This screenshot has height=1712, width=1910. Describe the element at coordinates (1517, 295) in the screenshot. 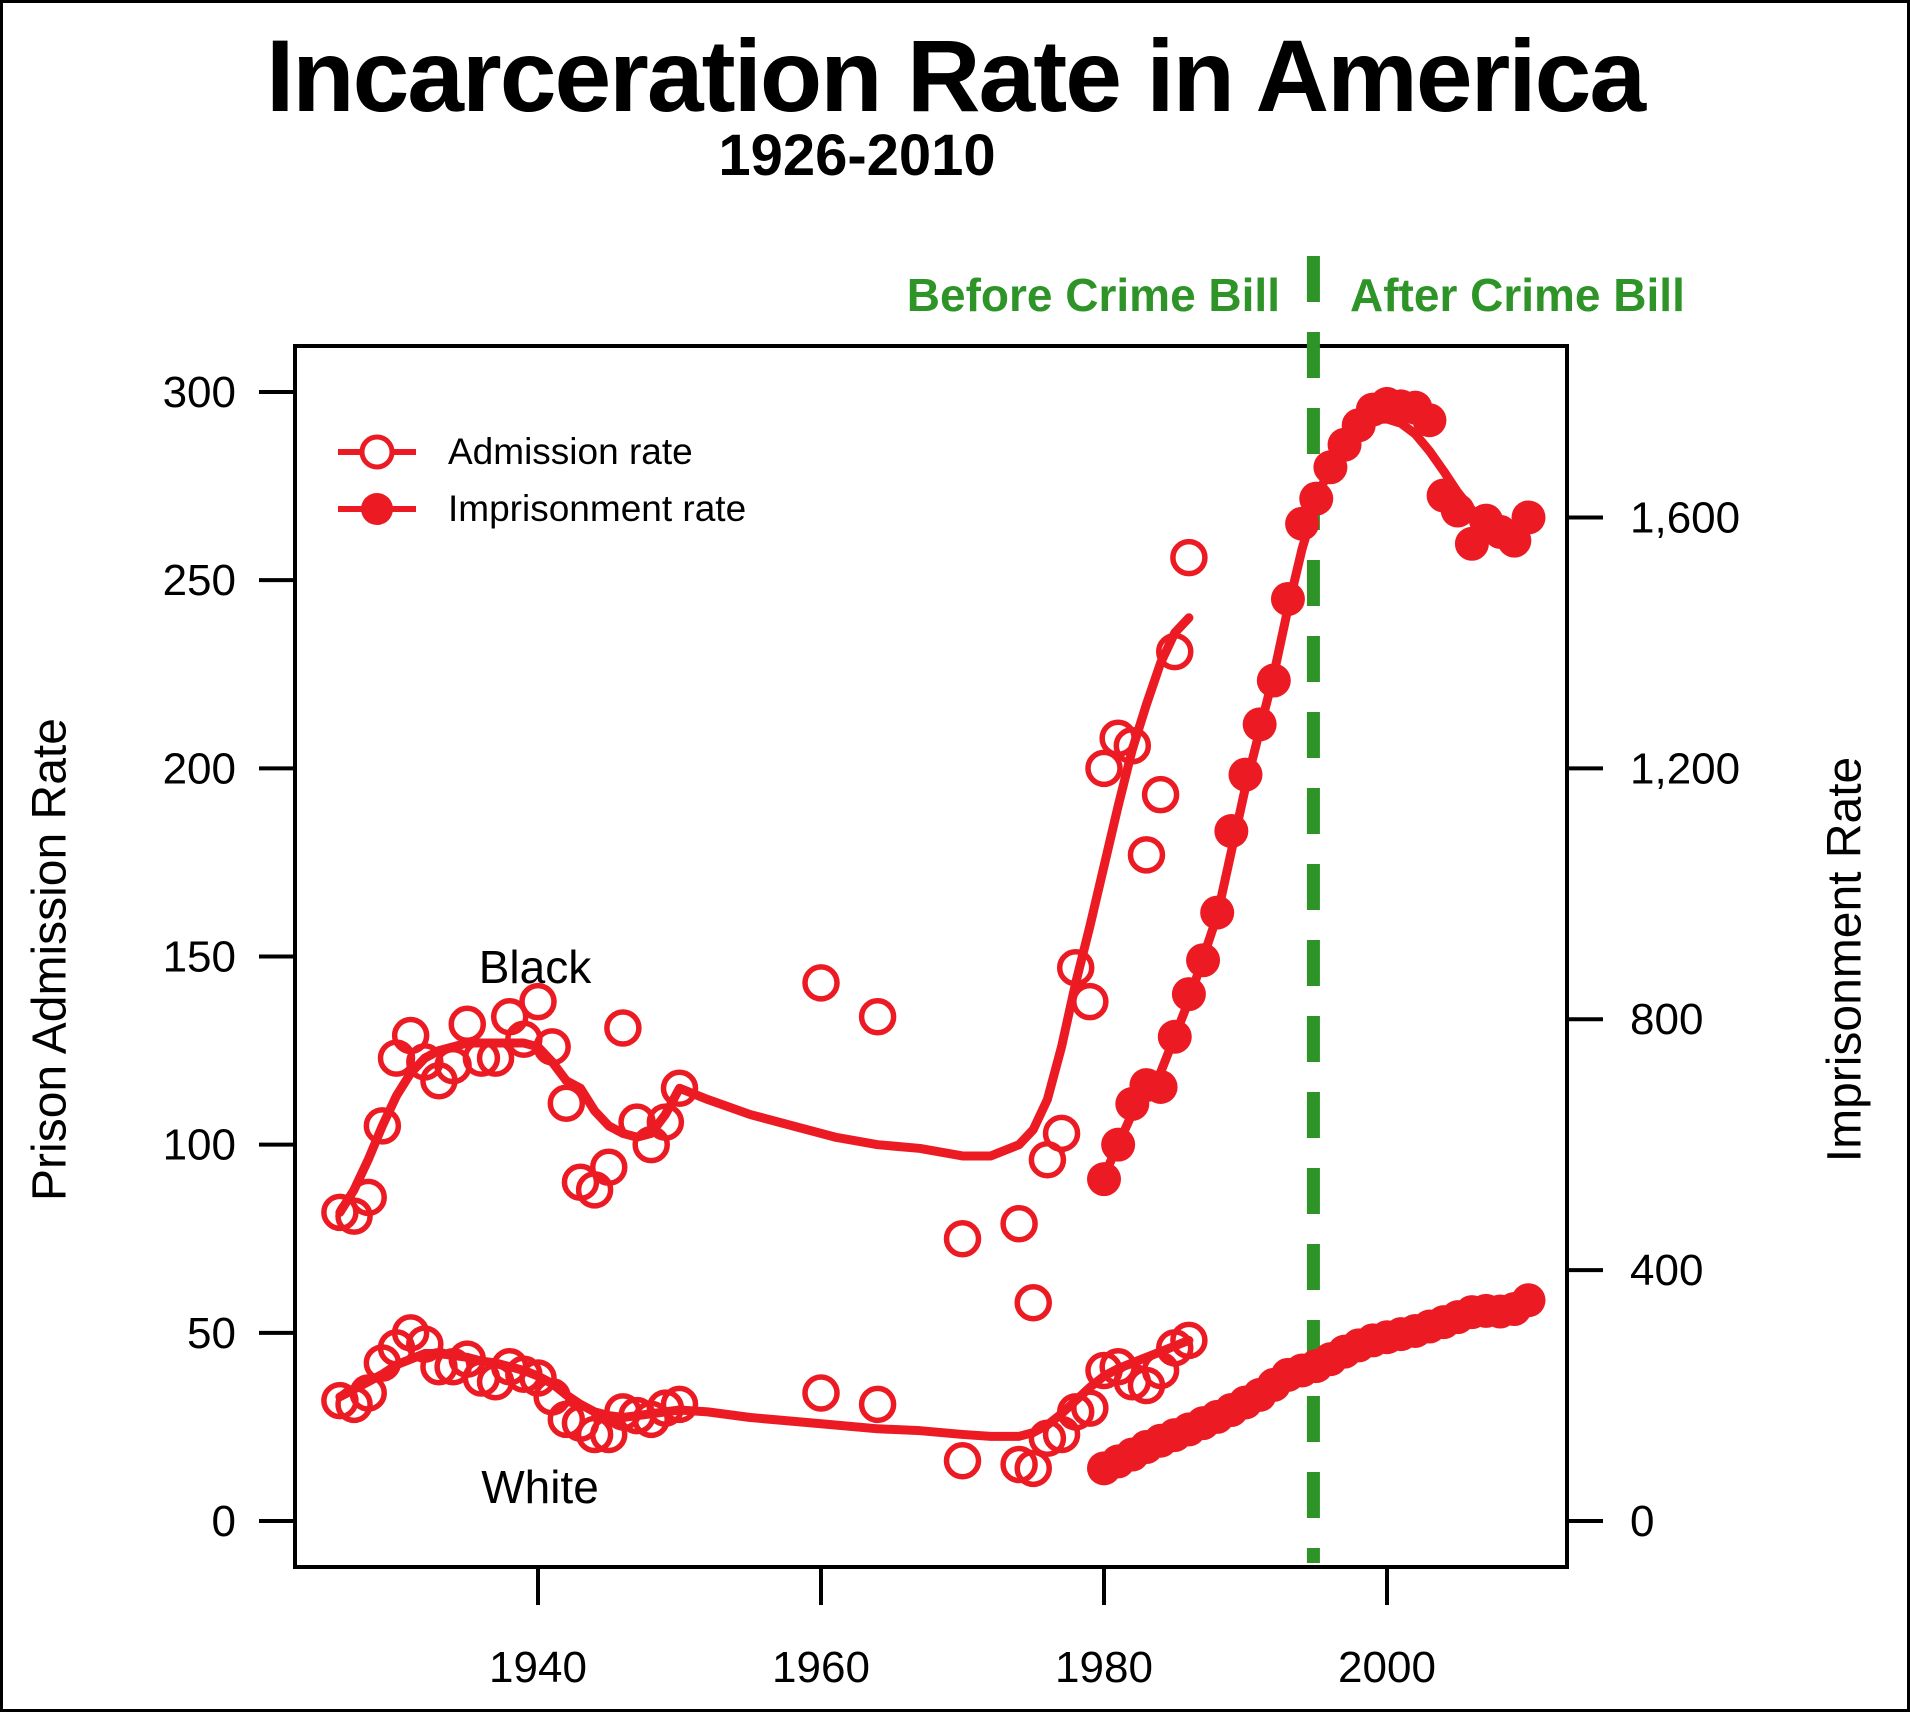

I see `after-crime-bill-label: After Crime Bill` at that location.